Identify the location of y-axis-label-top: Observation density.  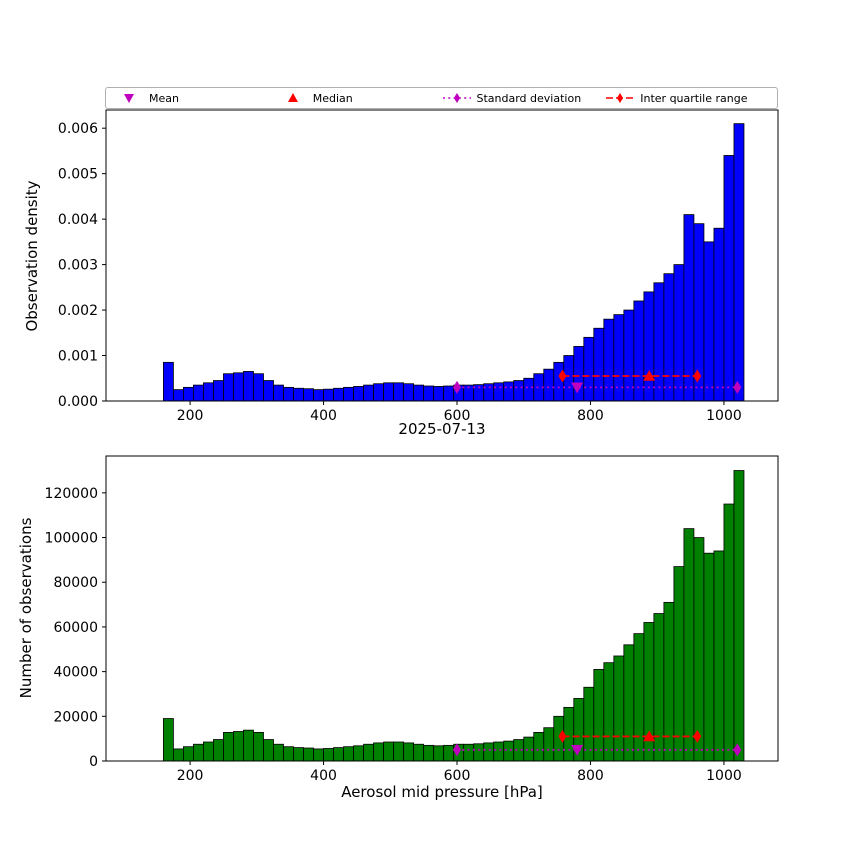
(32, 256).